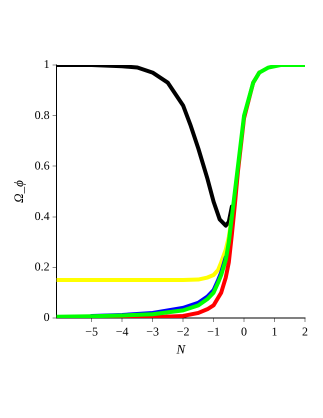  I want to click on y-tick-label: 0.6, so click(42, 165).